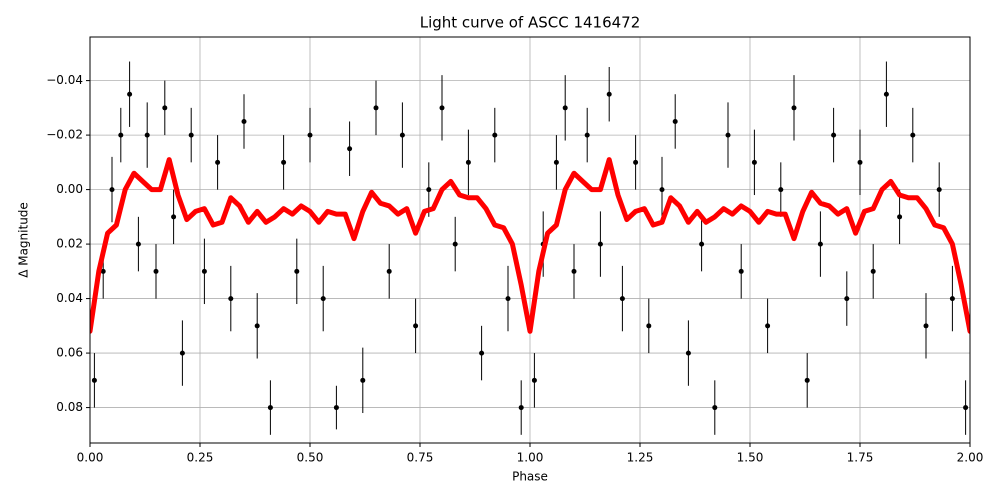 The image size is (1000, 504). Describe the element at coordinates (90, 458) in the screenshot. I see `x-tick-label: 0.00` at that location.